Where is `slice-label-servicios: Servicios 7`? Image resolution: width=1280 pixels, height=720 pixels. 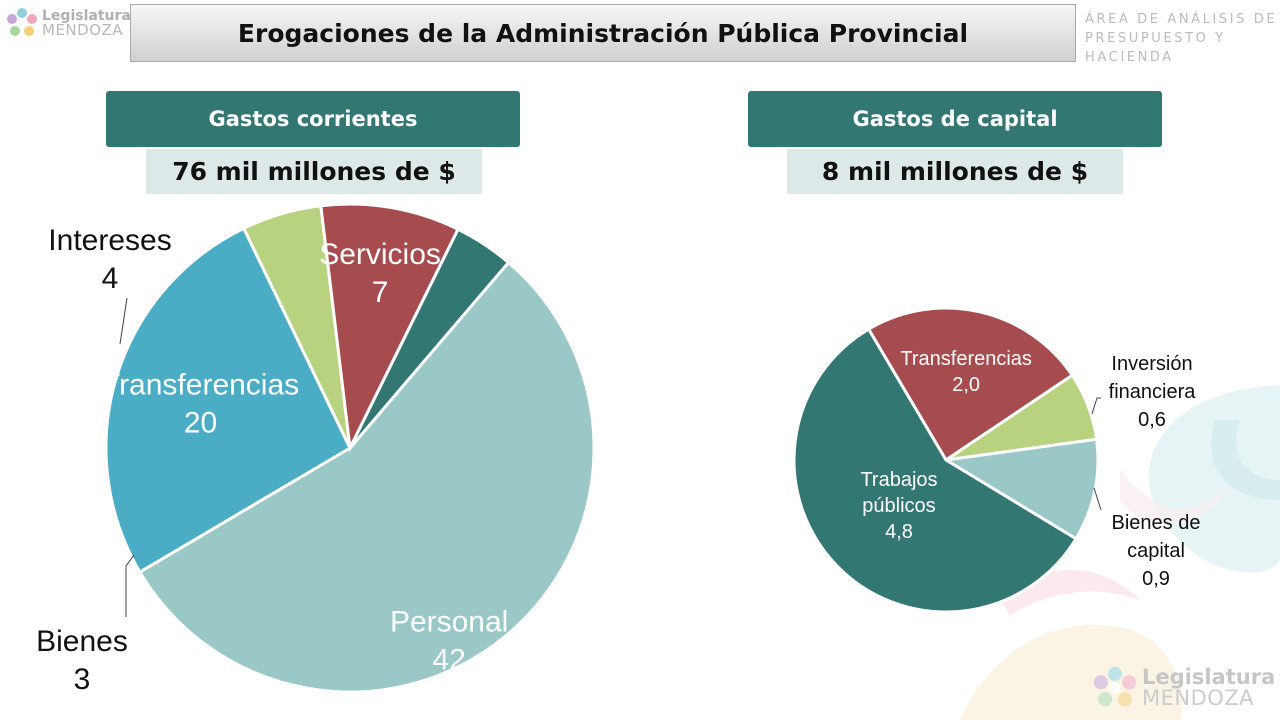
slice-label-servicios: Servicios 7 is located at coordinates (380, 273).